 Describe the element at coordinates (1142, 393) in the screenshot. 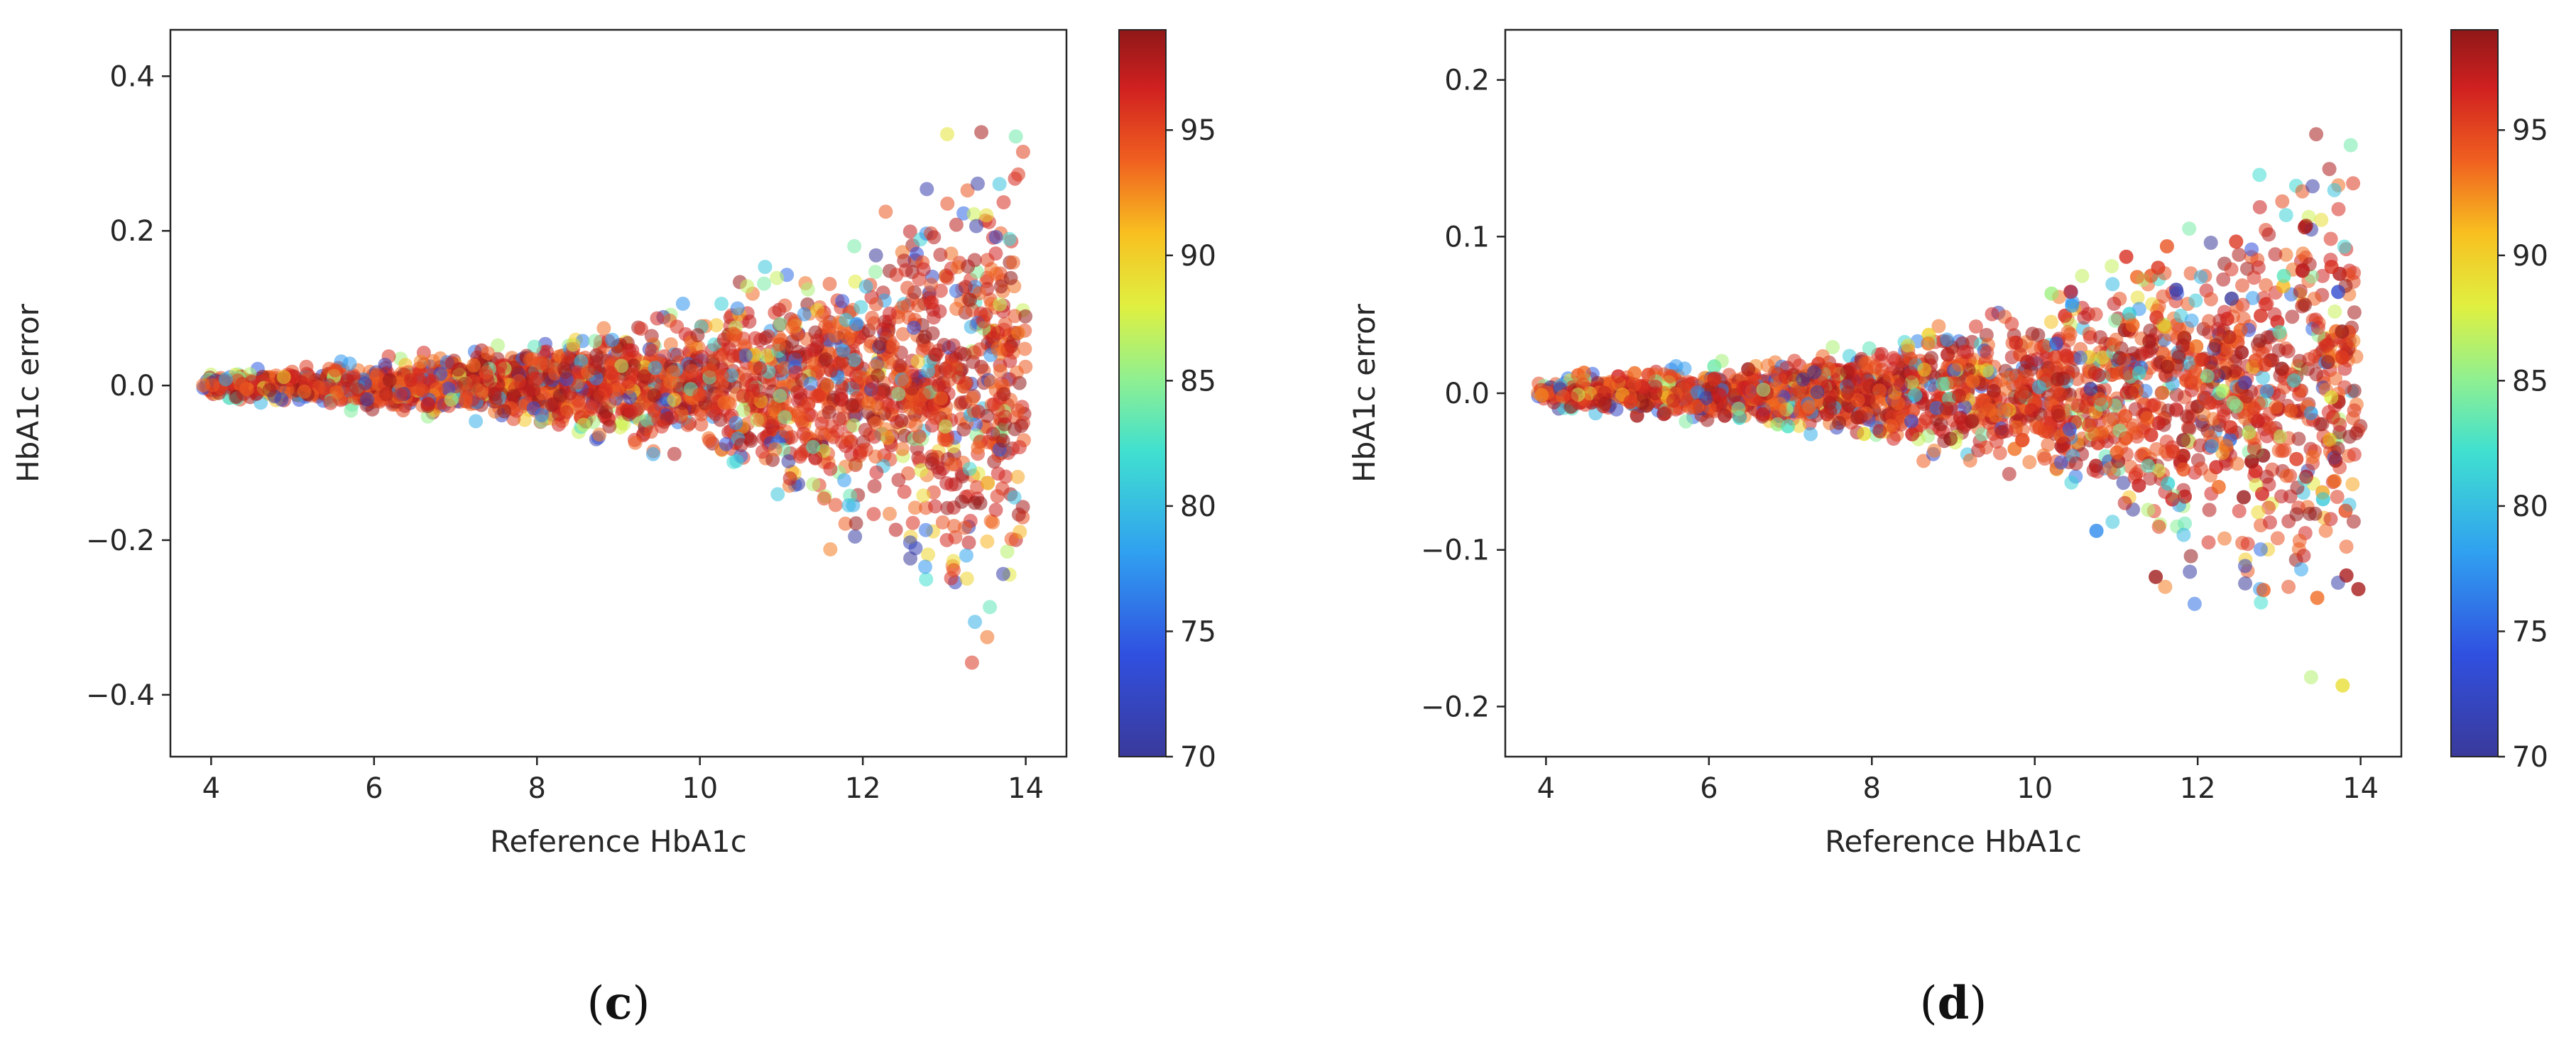

I see `colorbar-gradient-c` at that location.